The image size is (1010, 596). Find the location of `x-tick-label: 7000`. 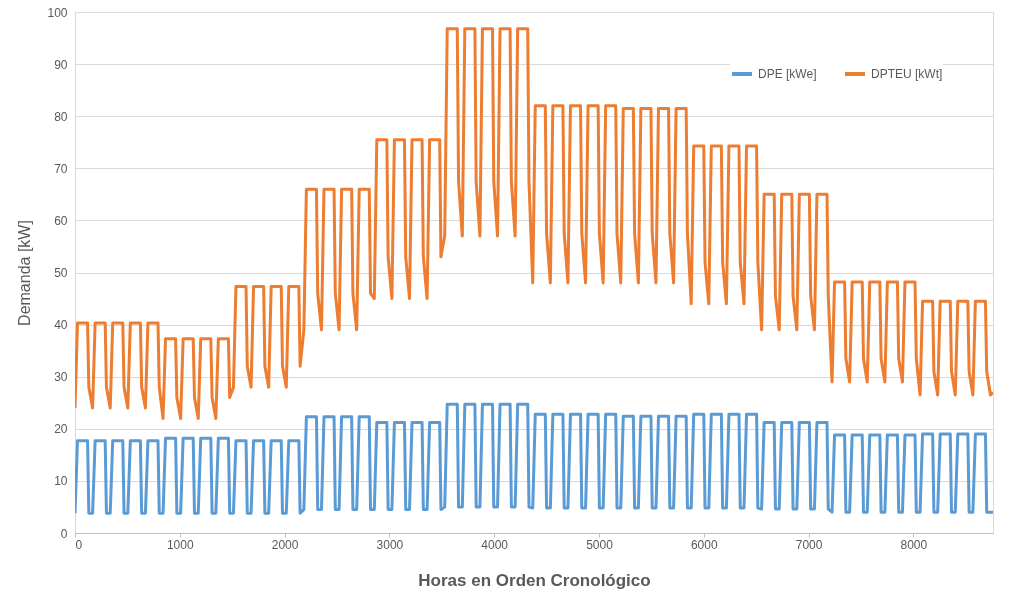

x-tick-label: 7000 is located at coordinates (809, 544).